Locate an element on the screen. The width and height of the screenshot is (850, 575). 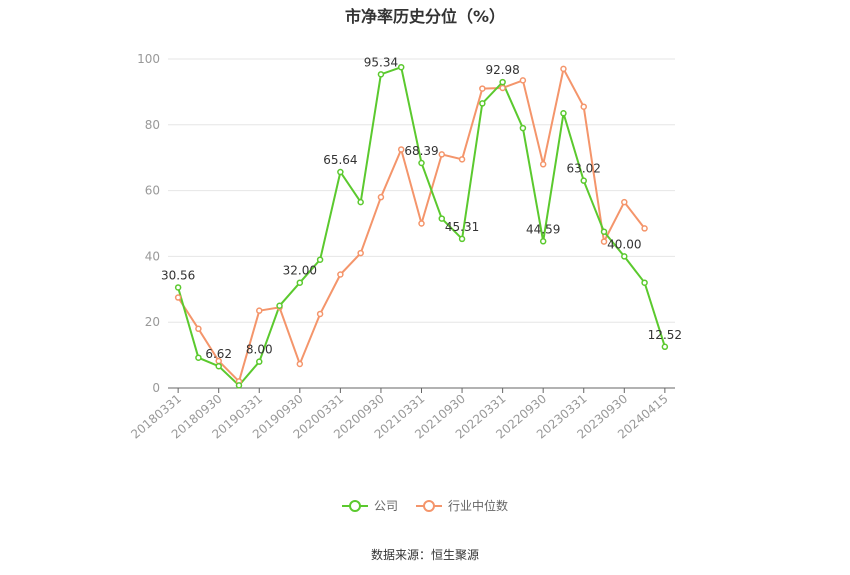
data-label: 44.59 is located at coordinates (543, 229).